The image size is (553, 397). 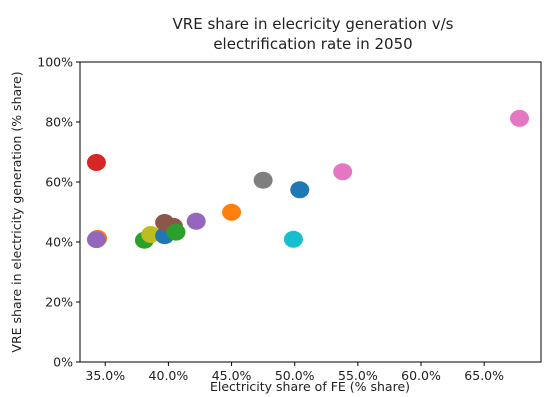 What do you see at coordinates (484, 375) in the screenshot?
I see `x-tick-label: 65.0%` at bounding box center [484, 375].